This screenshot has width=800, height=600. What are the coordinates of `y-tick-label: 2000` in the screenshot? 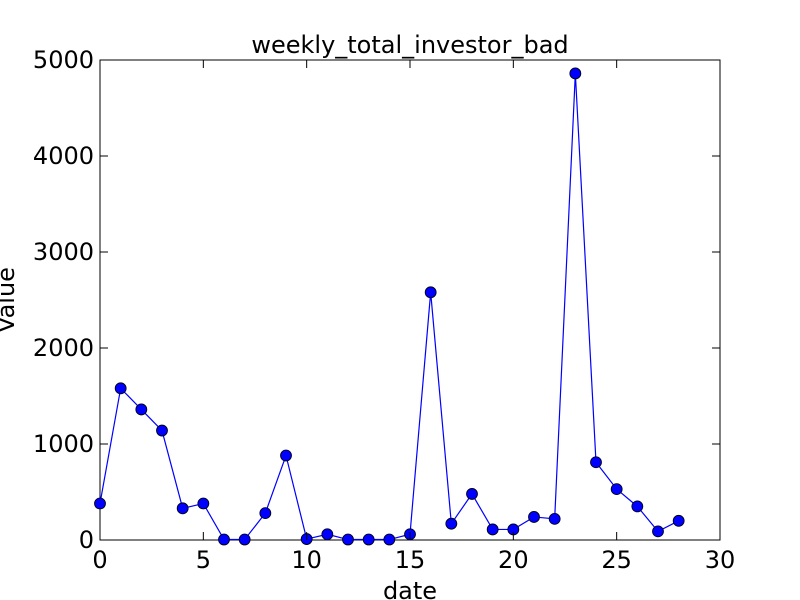 It's located at (63, 348).